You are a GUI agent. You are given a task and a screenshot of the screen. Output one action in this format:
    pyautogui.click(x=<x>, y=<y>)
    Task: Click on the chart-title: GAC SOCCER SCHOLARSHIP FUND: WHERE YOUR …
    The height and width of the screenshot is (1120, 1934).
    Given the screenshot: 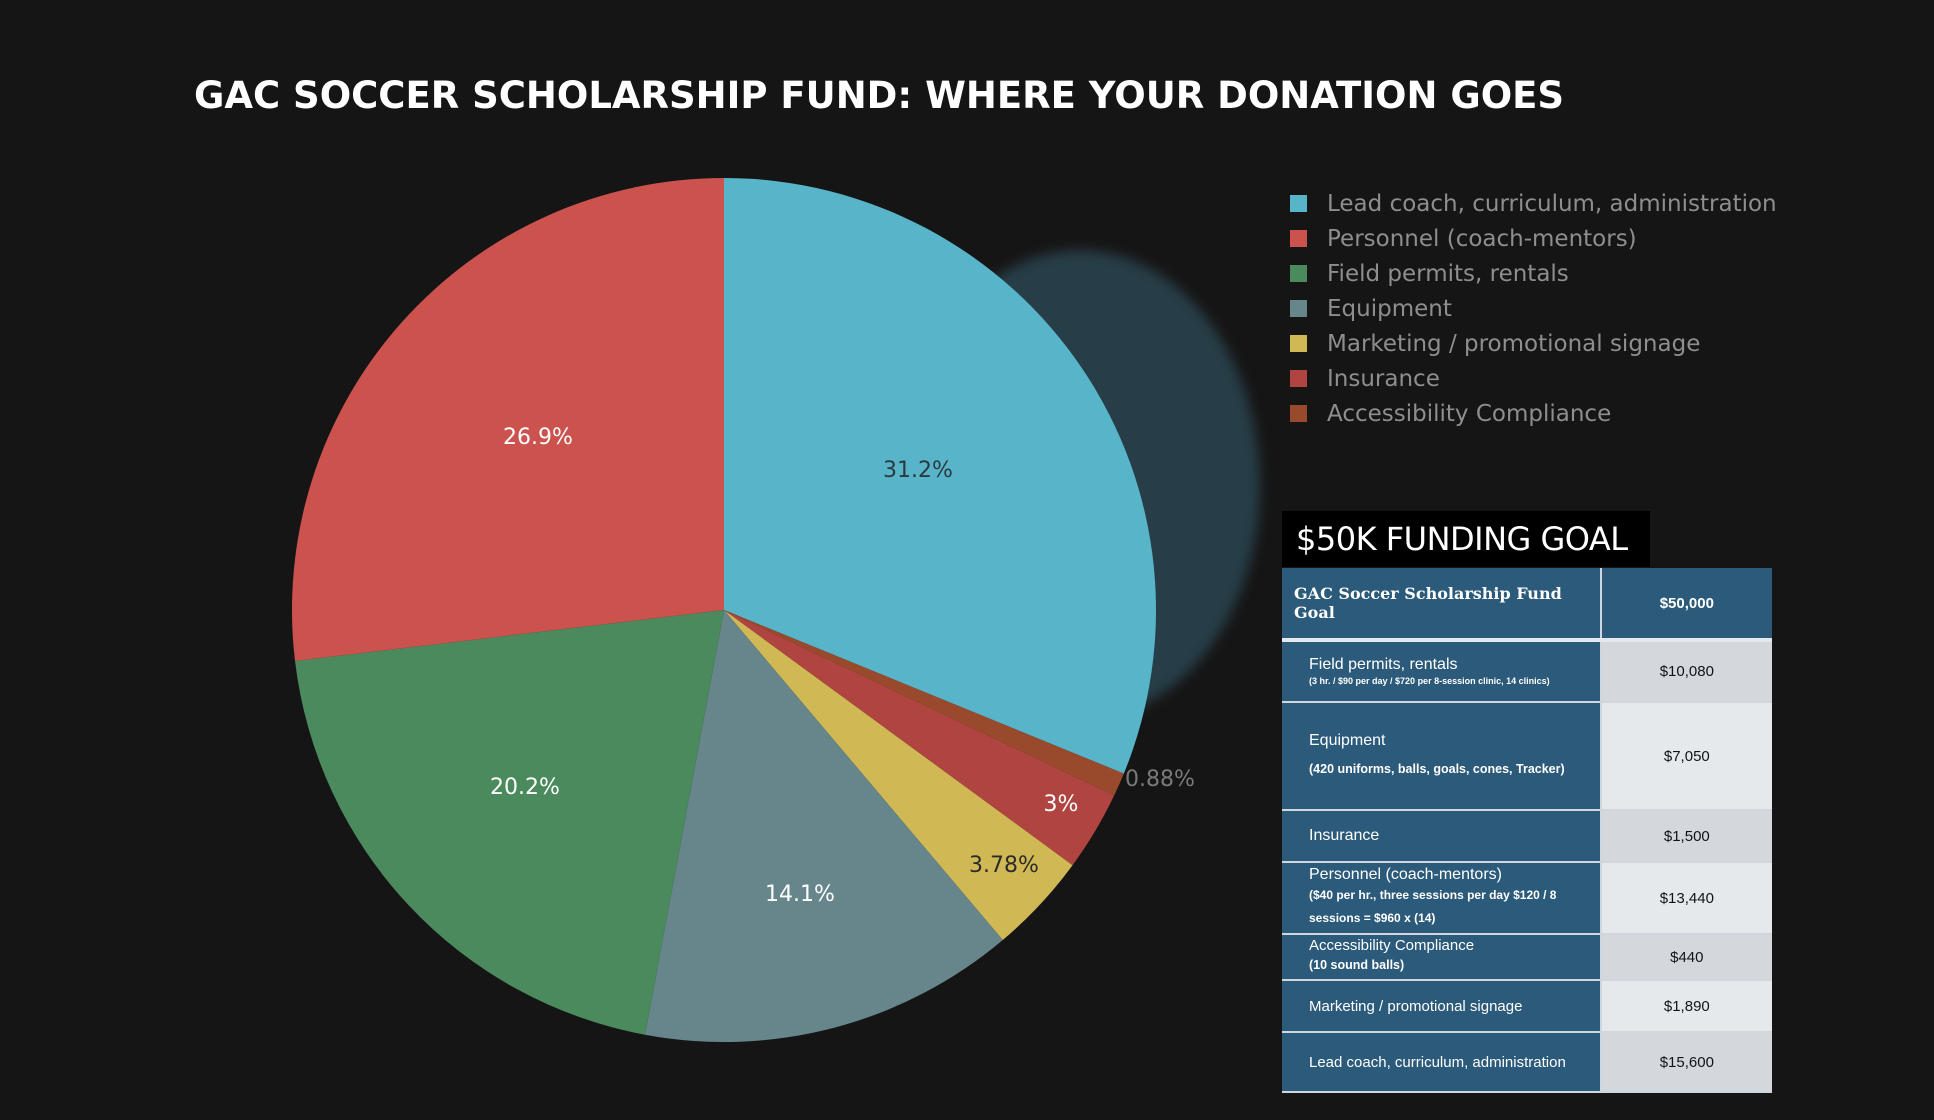 What is the action you would take?
    pyautogui.click(x=879, y=95)
    